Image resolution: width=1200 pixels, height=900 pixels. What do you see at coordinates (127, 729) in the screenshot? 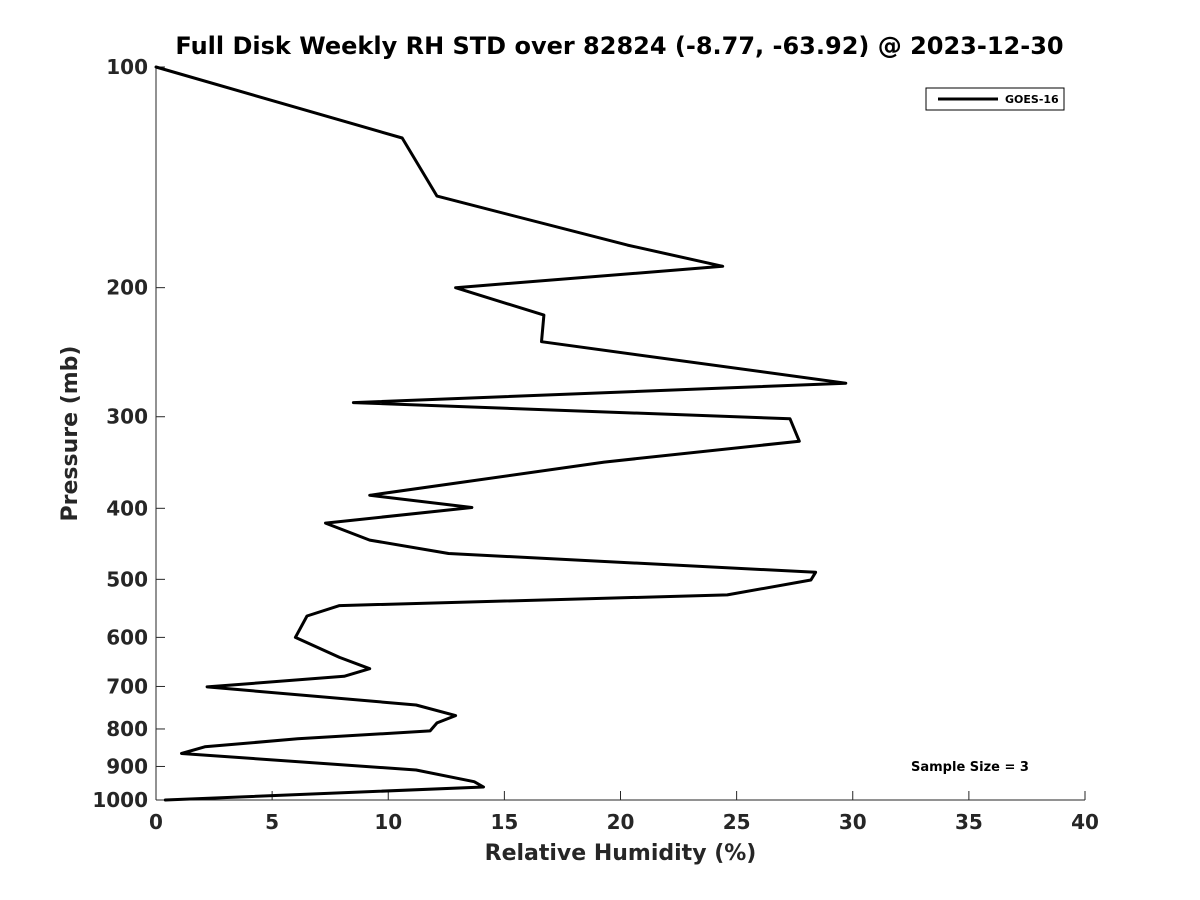
I see `y-tick-label: 800` at bounding box center [127, 729].